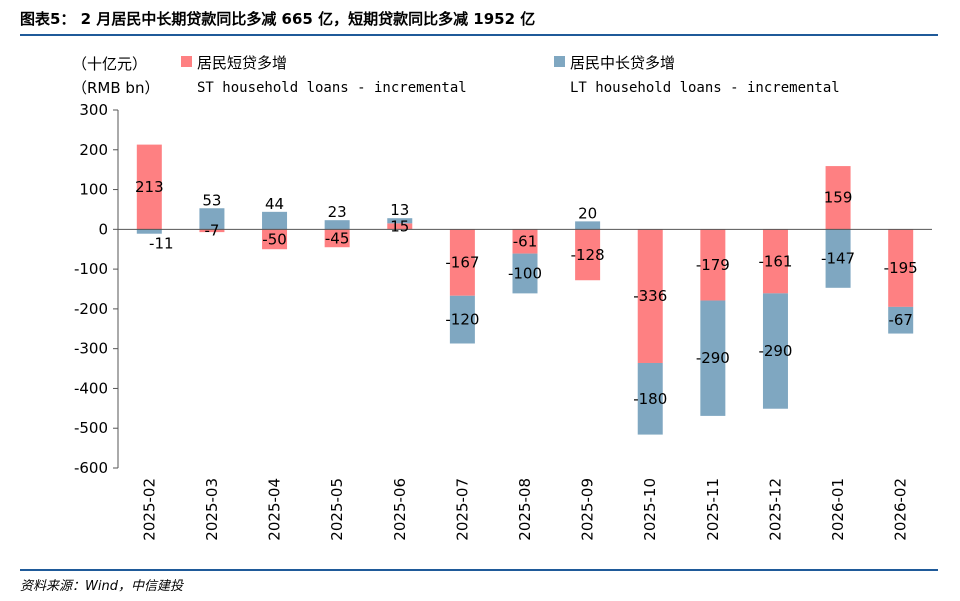  Describe the element at coordinates (274, 204) in the screenshot. I see `data-label-lt-2025-04: 44` at that location.